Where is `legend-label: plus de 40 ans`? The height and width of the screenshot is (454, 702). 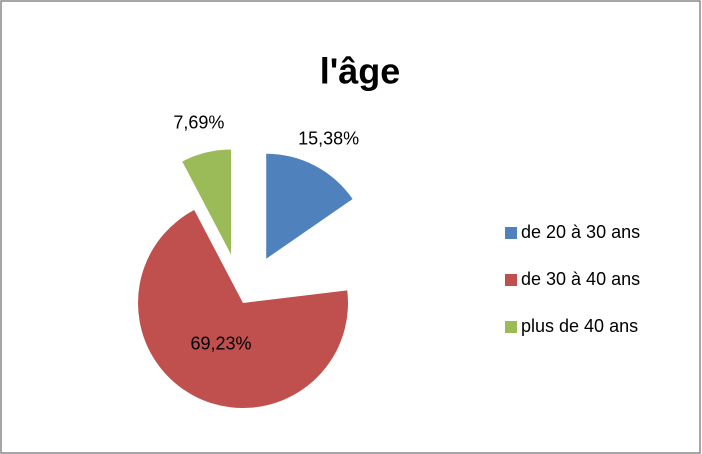
legend-label: plus de 40 ans is located at coordinates (579, 326).